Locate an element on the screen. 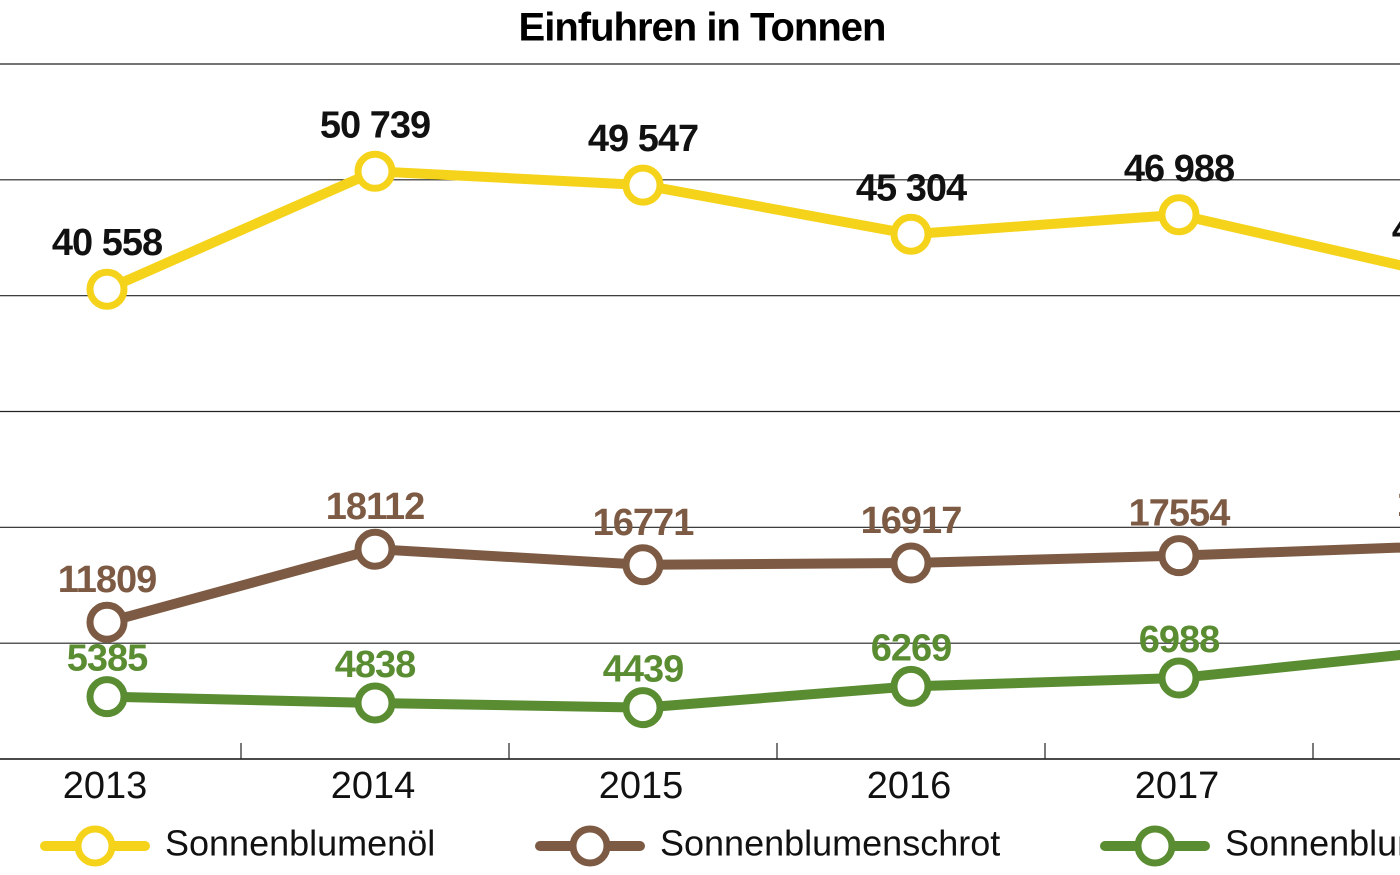  x-tick-label: 2016 is located at coordinates (909, 786).